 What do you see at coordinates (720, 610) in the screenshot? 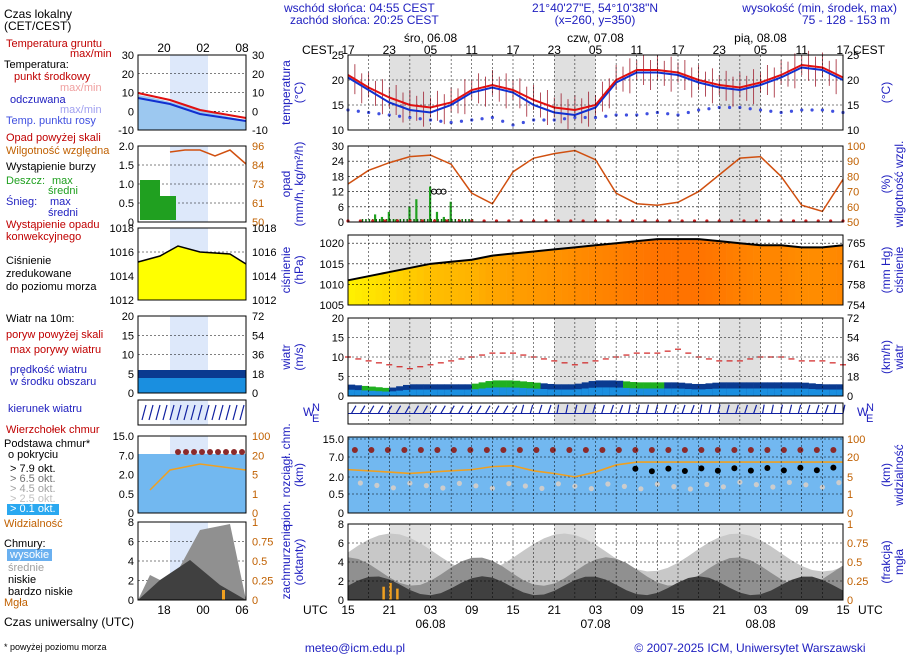
I see `utc-hour-label: 21` at bounding box center [720, 610].